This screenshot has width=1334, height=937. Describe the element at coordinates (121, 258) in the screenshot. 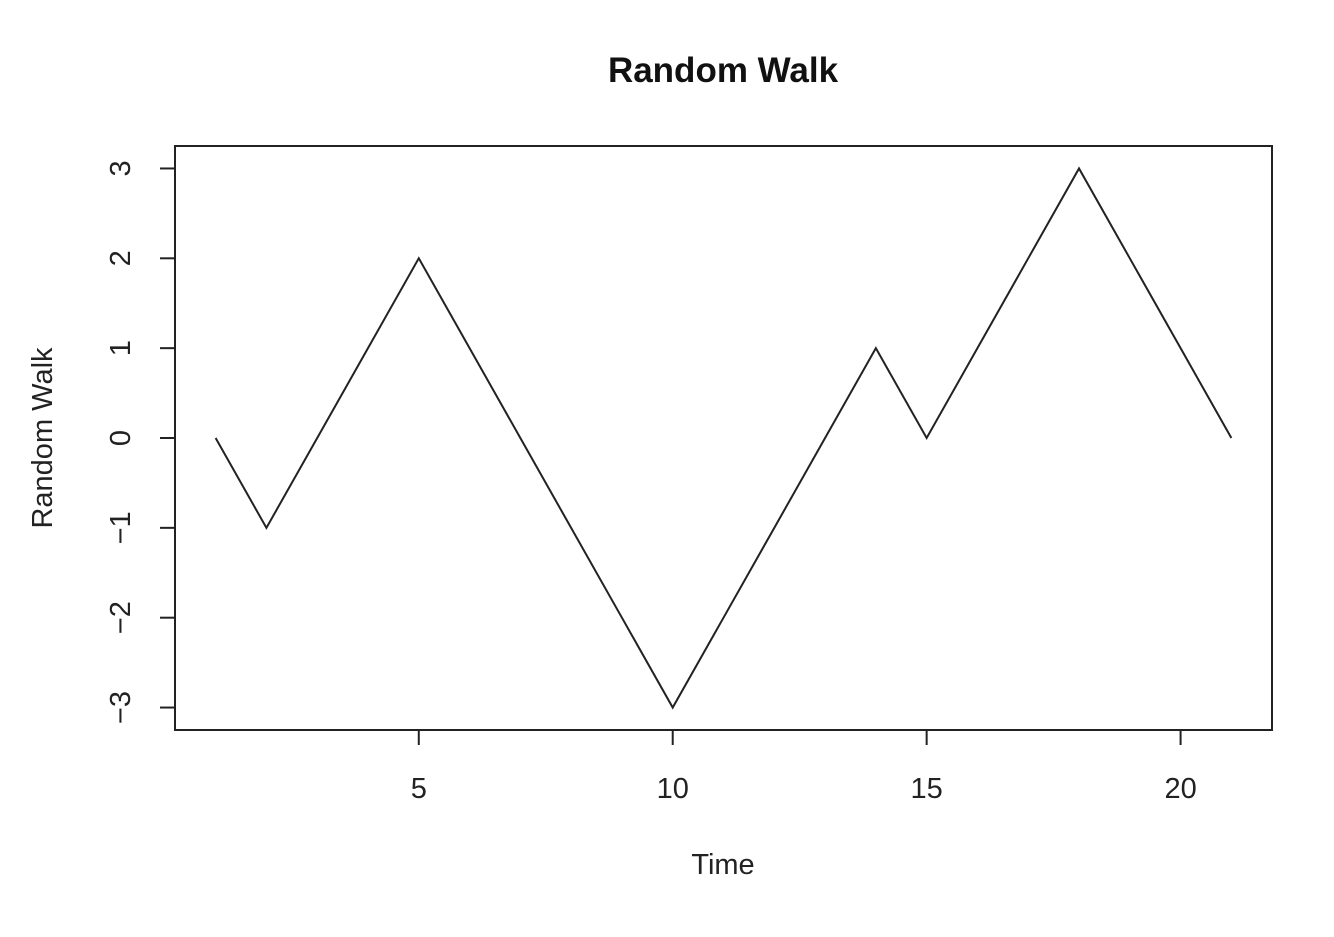

I see `y-tick-label: 2` at that location.